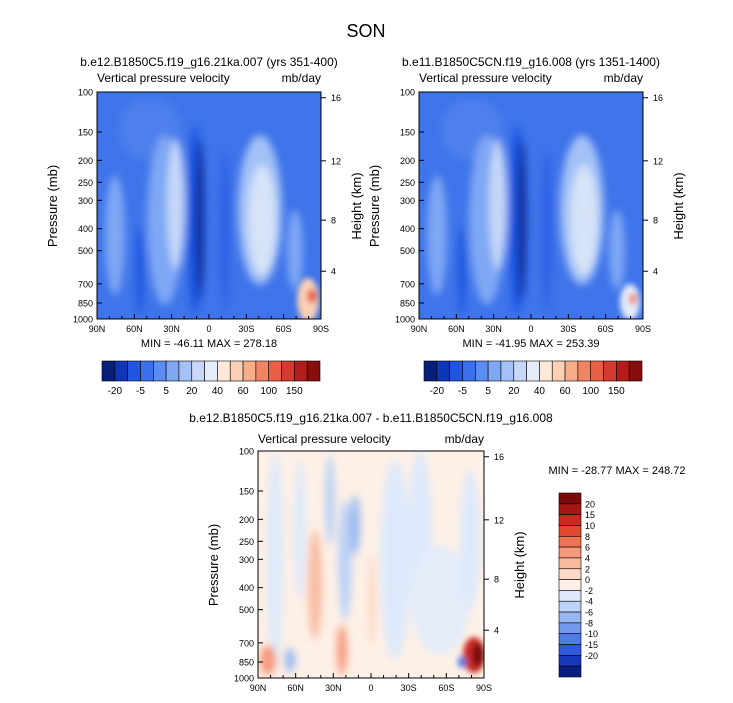  Describe the element at coordinates (519, 564) in the screenshot. I see `panel-3-y2-axis-label: Height (km)` at that location.